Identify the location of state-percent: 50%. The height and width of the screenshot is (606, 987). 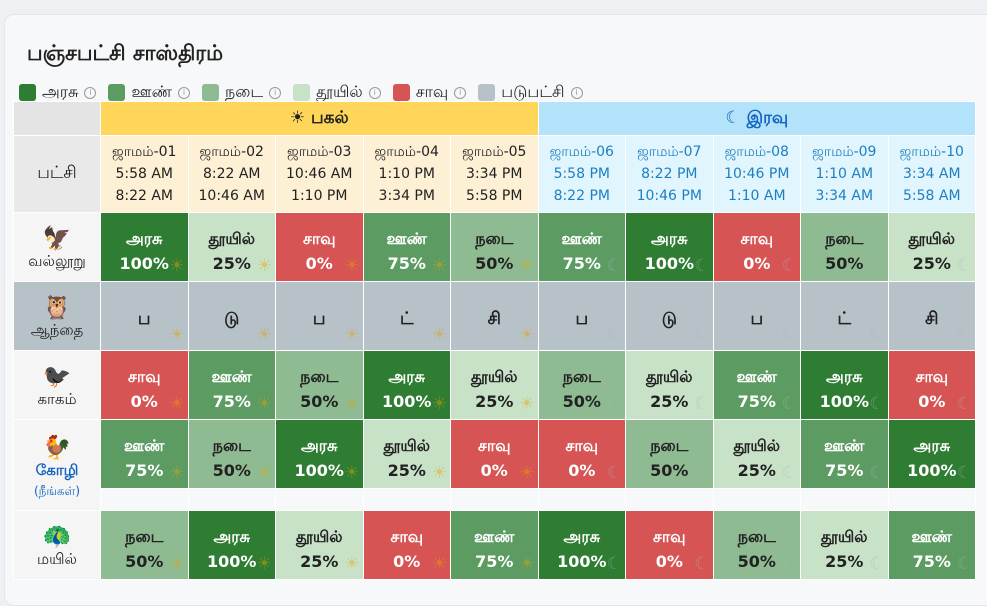
(844, 263).